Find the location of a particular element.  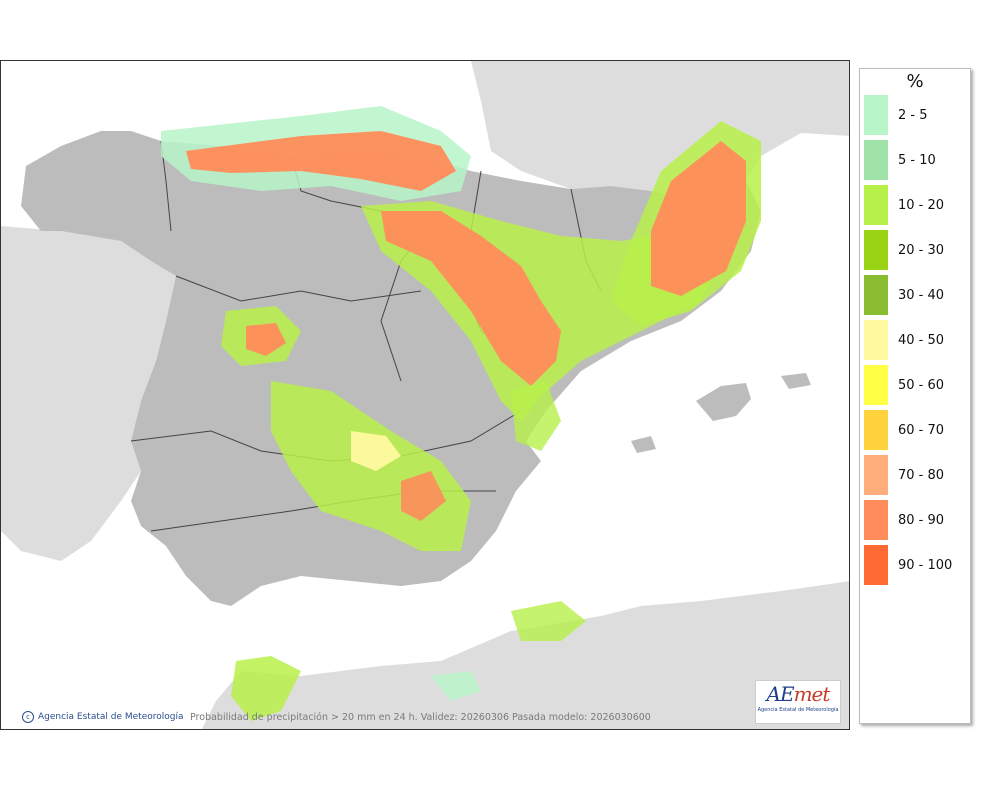

agency-credit: c Agencia Estatal de Meteorología is located at coordinates (103, 717).